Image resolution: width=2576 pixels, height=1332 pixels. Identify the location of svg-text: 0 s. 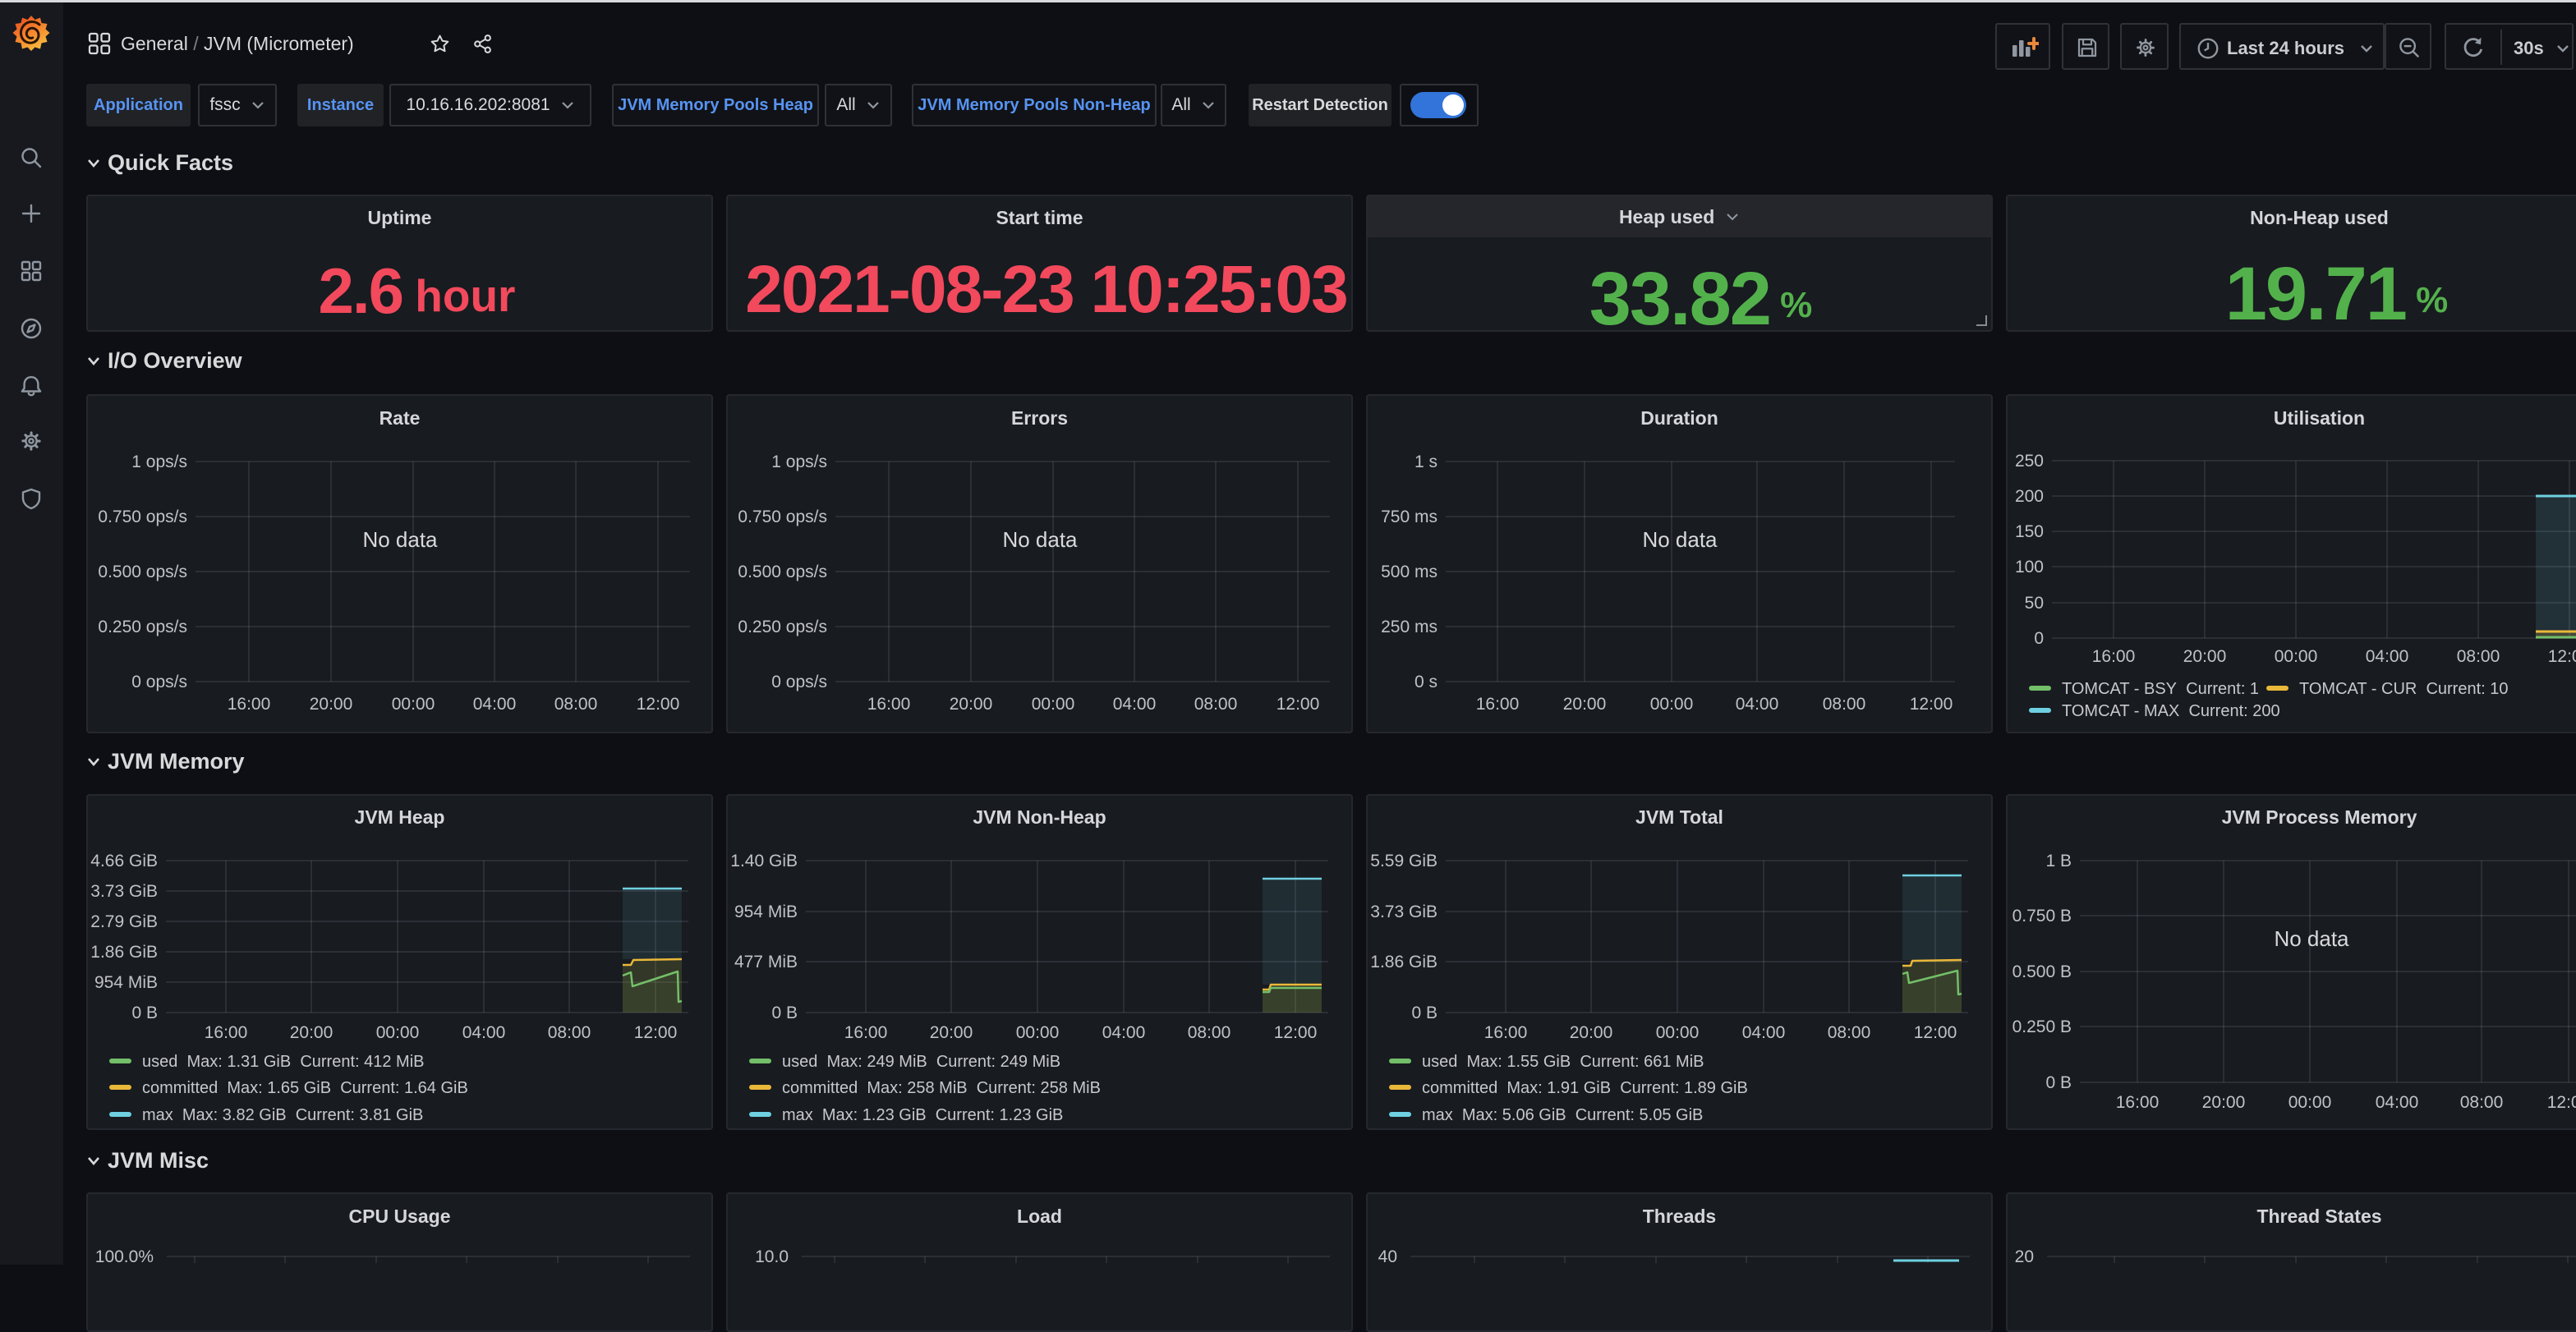
(1426, 682).